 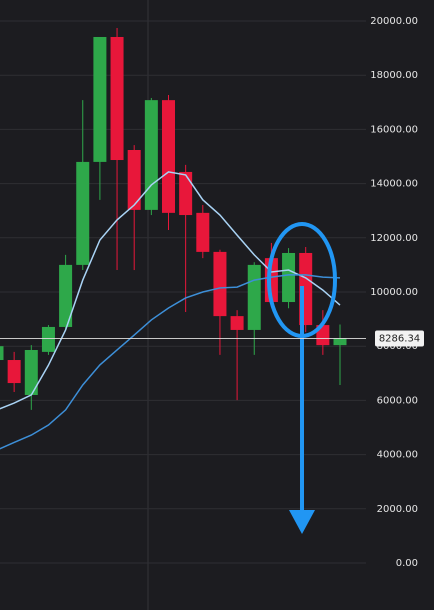 What do you see at coordinates (394, 129) in the screenshot?
I see `y-tick-label: 16000.00` at bounding box center [394, 129].